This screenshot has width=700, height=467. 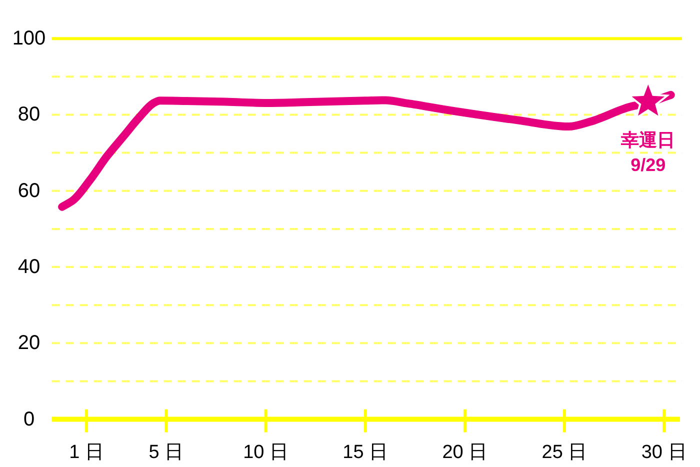 What do you see at coordinates (29, 267) in the screenshot?
I see `y-tick-label: 40` at bounding box center [29, 267].